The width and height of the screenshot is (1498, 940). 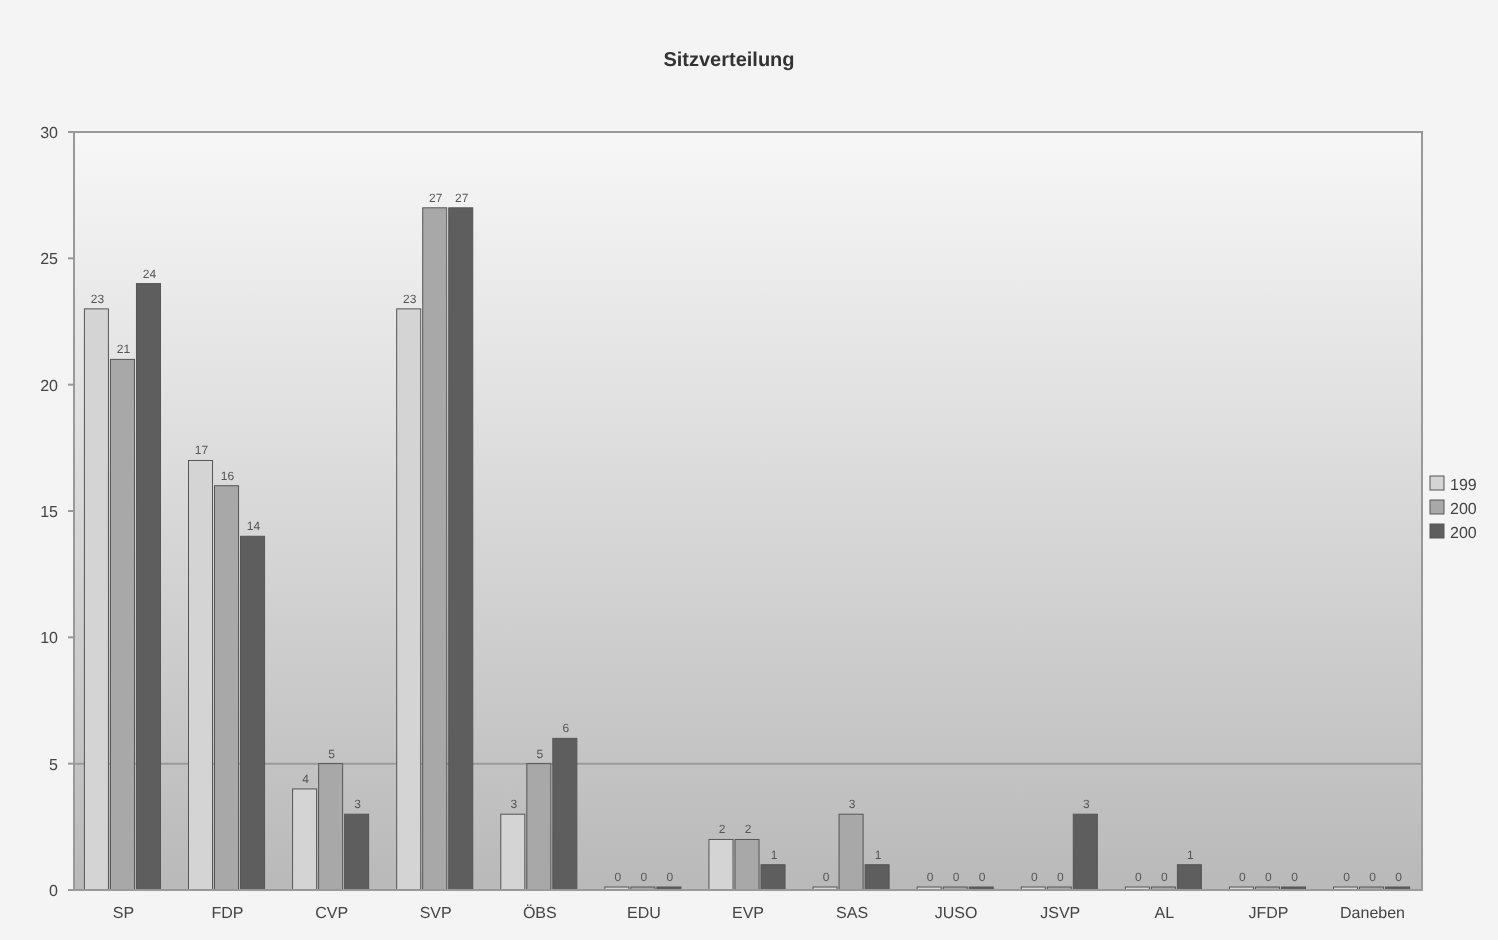 I want to click on x-tick-label: SVP, so click(x=435, y=913).